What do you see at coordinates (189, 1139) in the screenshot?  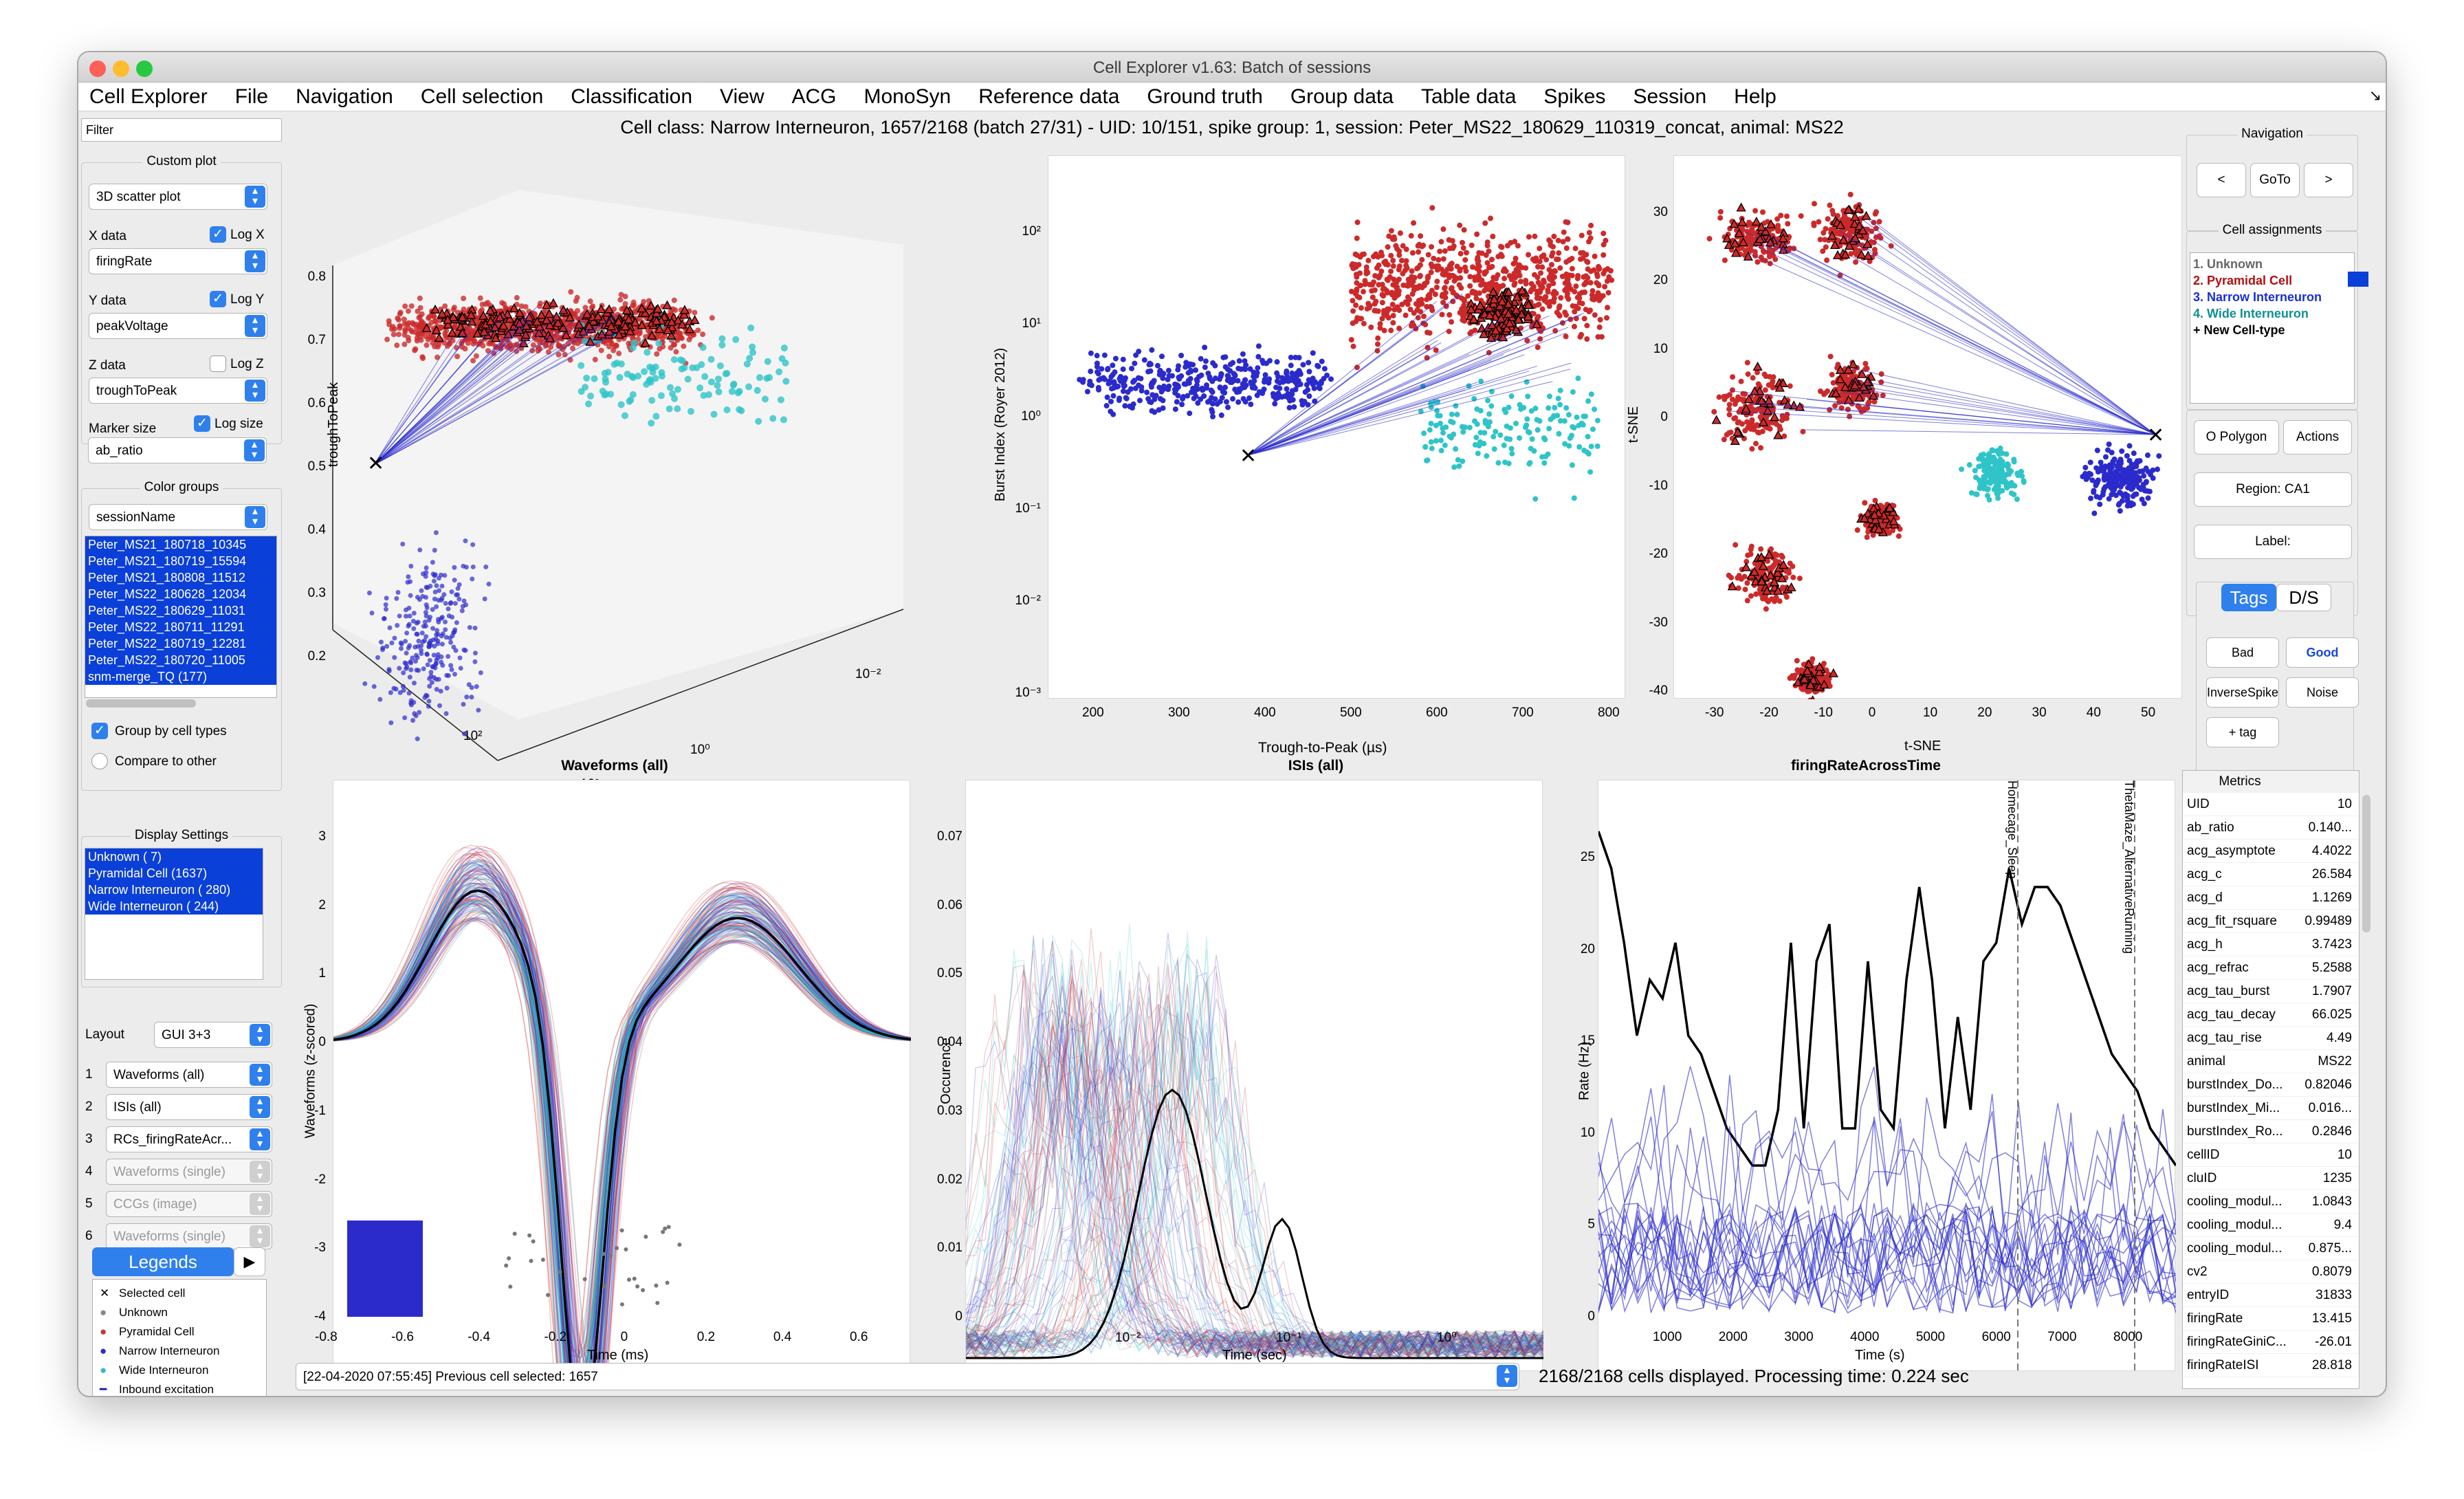 I see `layout-row-select: RCs_firingRateAcr... ▴ ▾` at bounding box center [189, 1139].